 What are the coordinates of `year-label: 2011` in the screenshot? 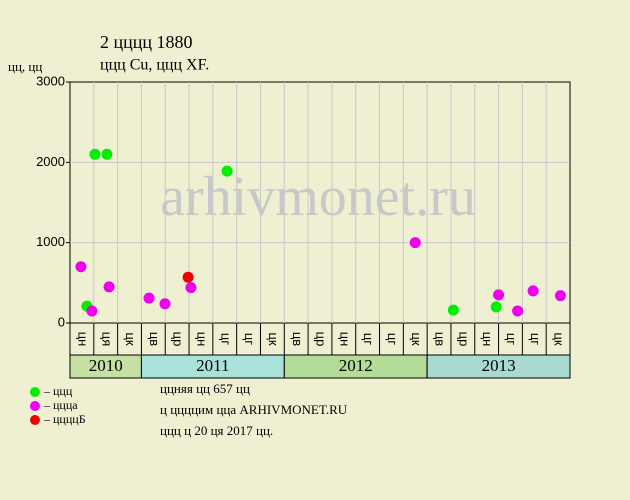 It's located at (212, 365).